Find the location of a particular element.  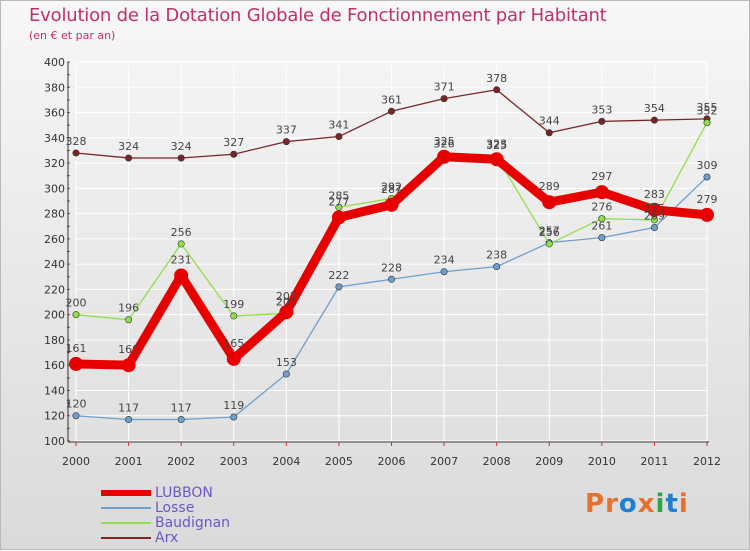

legend-item-arx: Arx is located at coordinates (201, 538).